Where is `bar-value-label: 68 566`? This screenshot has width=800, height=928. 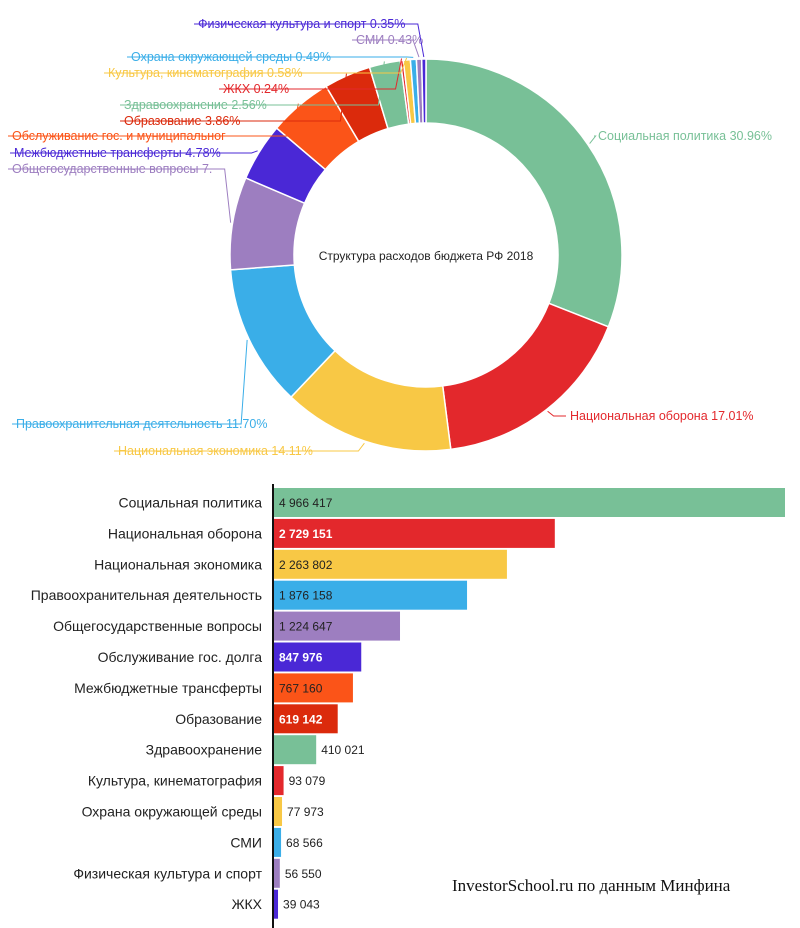
bar-value-label: 68 566 is located at coordinates (304, 843).